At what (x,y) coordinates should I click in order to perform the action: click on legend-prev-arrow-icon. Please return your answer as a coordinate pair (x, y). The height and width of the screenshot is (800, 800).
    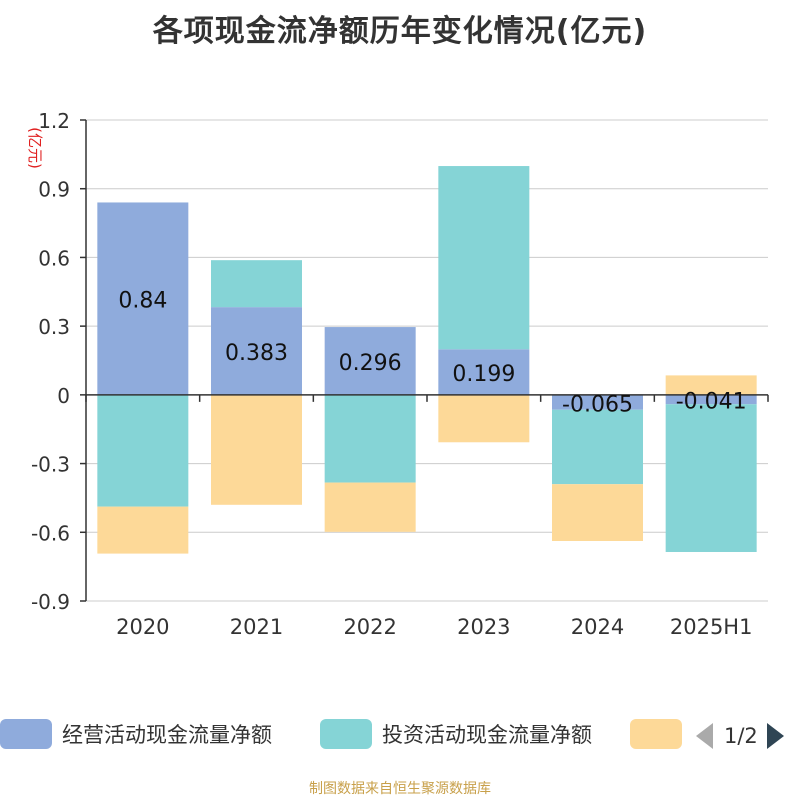
    Looking at the image, I should click on (704, 736).